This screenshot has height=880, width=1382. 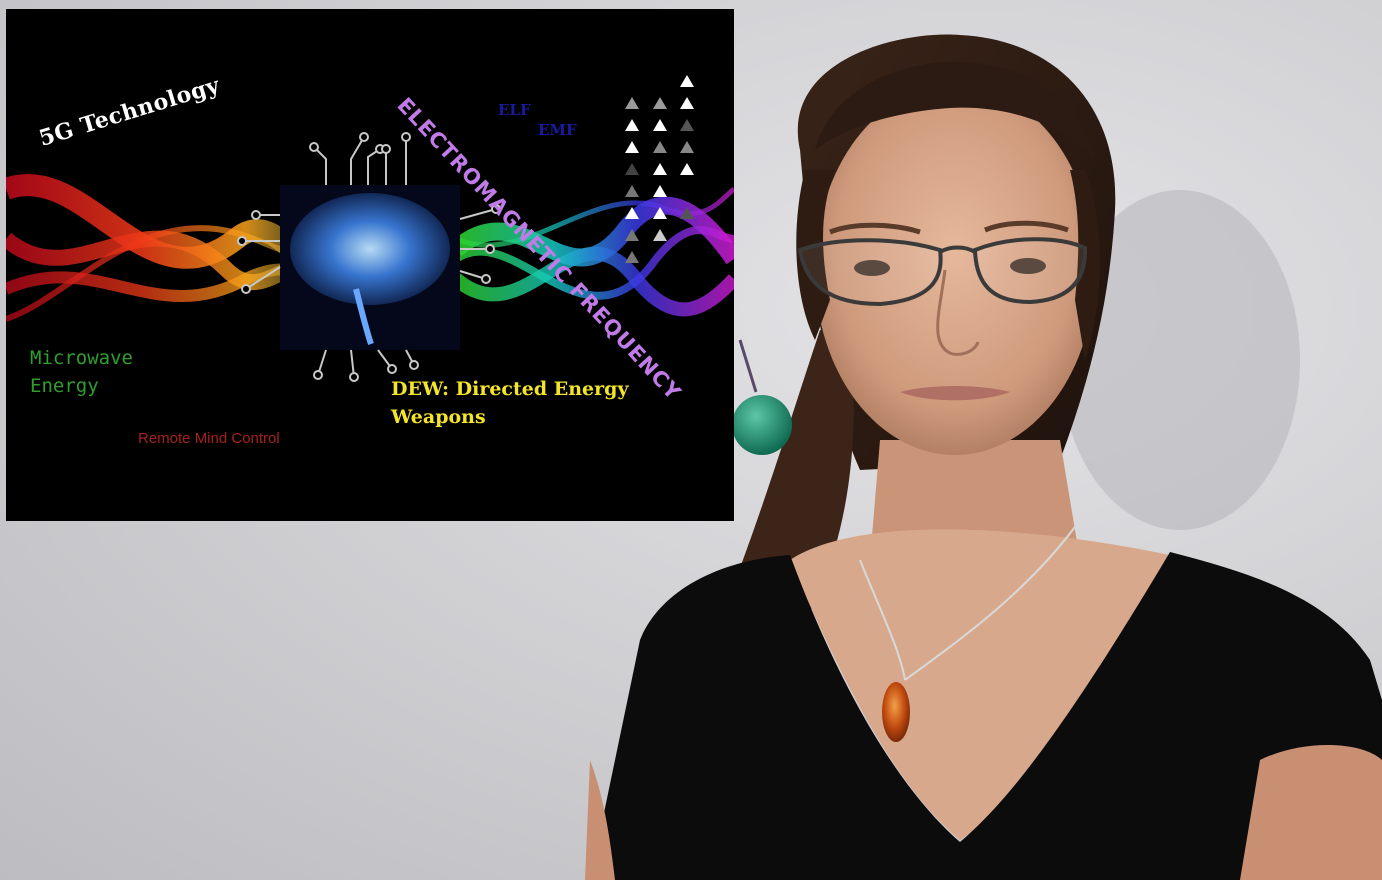 What do you see at coordinates (514, 110) in the screenshot?
I see `label-elf: ELF` at bounding box center [514, 110].